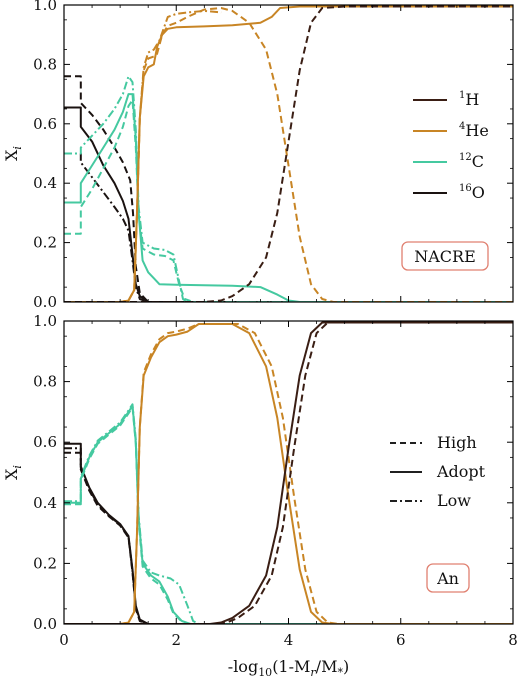  I want to click on legend-label-low: Low, so click(454, 500).